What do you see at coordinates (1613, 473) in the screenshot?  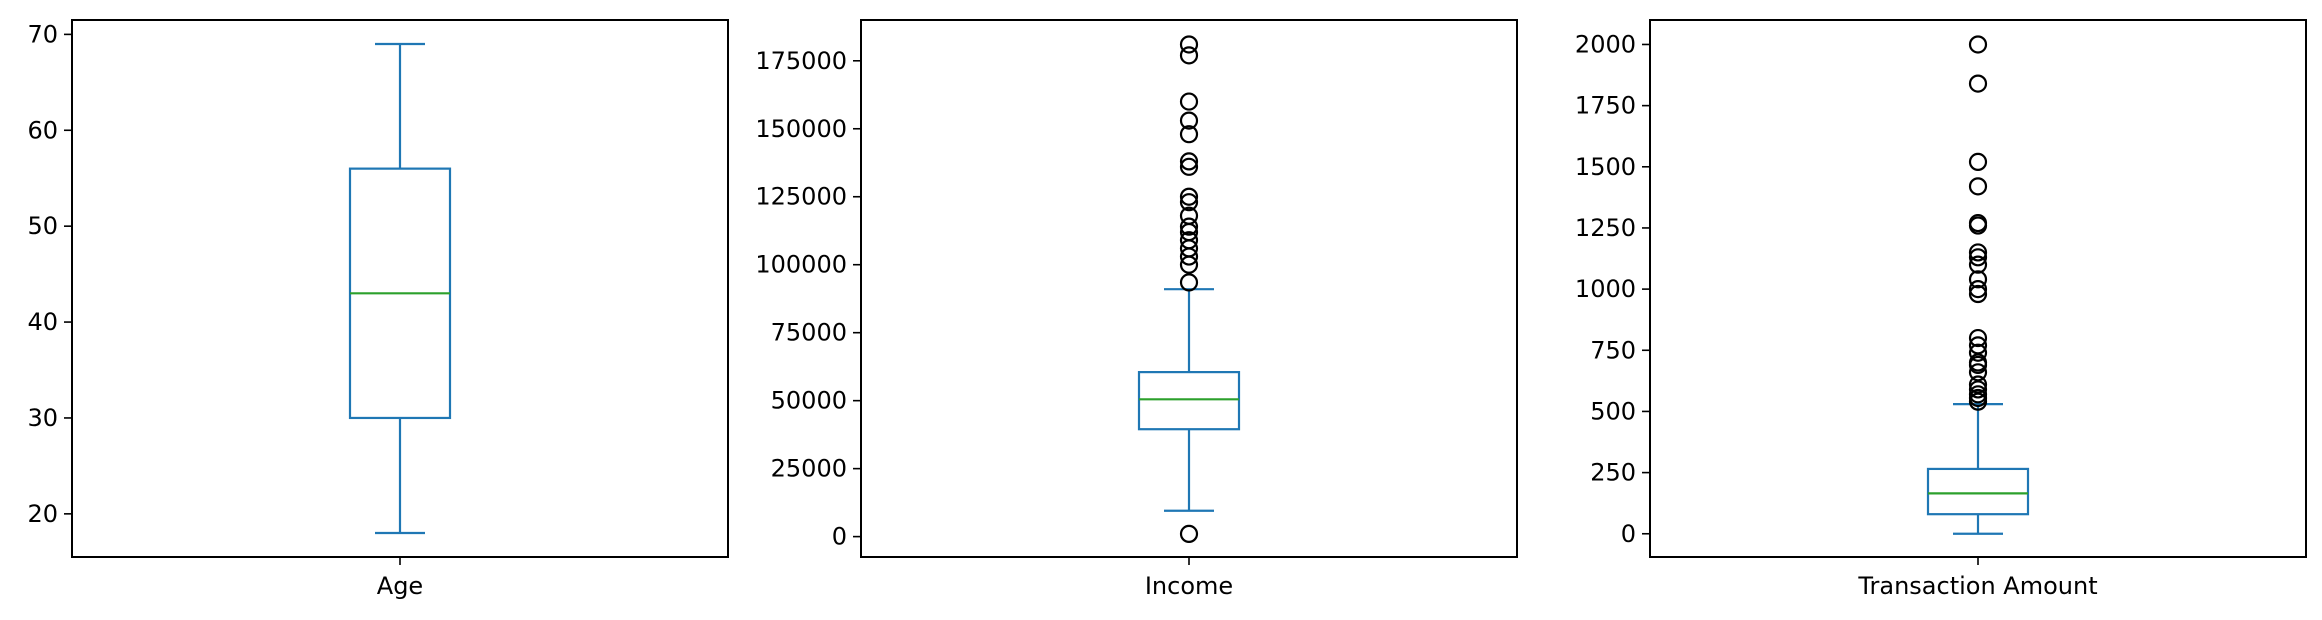 I see `y-tick-label: 250` at bounding box center [1613, 473].